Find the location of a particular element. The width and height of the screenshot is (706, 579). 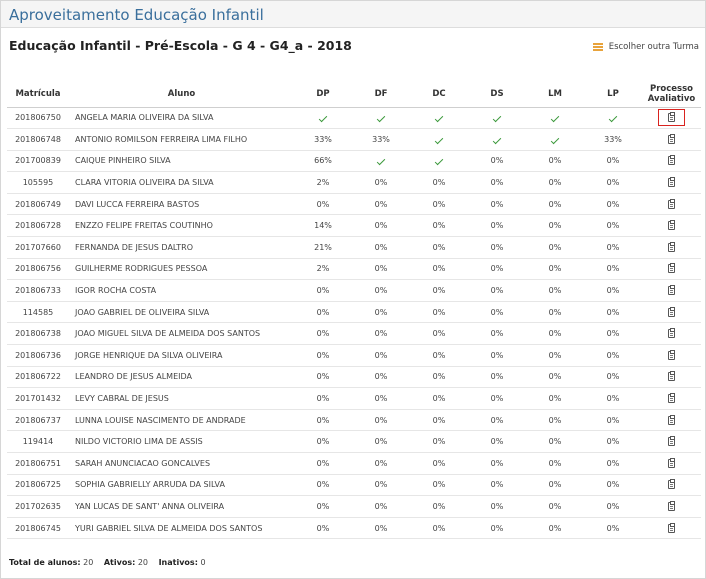

df-cell is located at coordinates (381, 161).